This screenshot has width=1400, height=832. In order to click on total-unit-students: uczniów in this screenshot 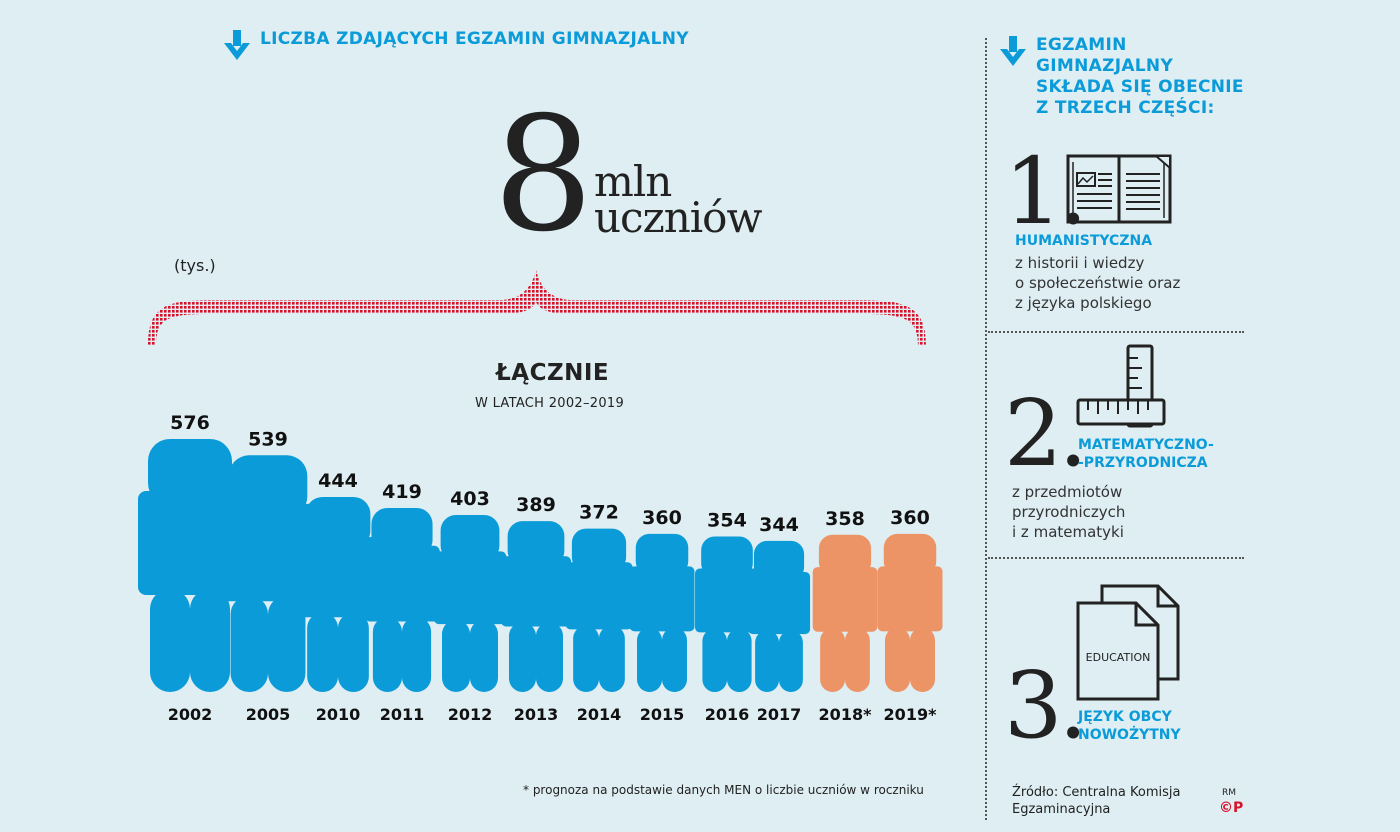, I will do `click(678, 217)`.